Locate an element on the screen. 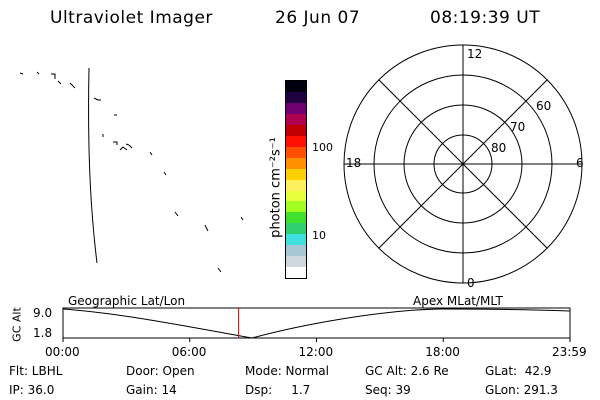 The width and height of the screenshot is (600, 400). gain-value: Gain: 14 is located at coordinates (151, 390).